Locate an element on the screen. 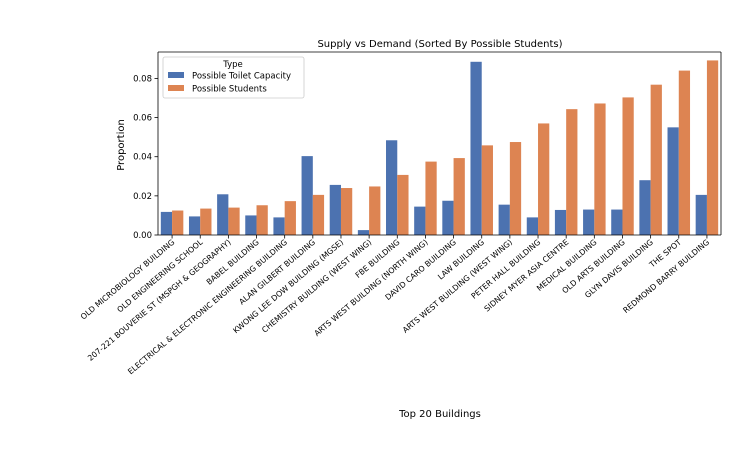  legend-label-students: Possible Students is located at coordinates (229, 90).